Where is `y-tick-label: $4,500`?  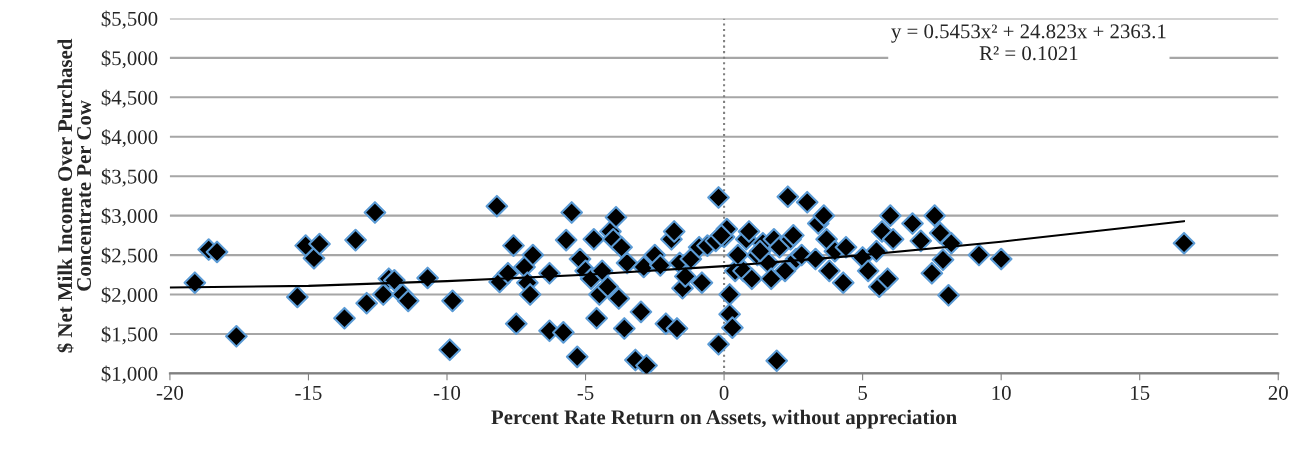 y-tick-label: $4,500 is located at coordinates (129, 98).